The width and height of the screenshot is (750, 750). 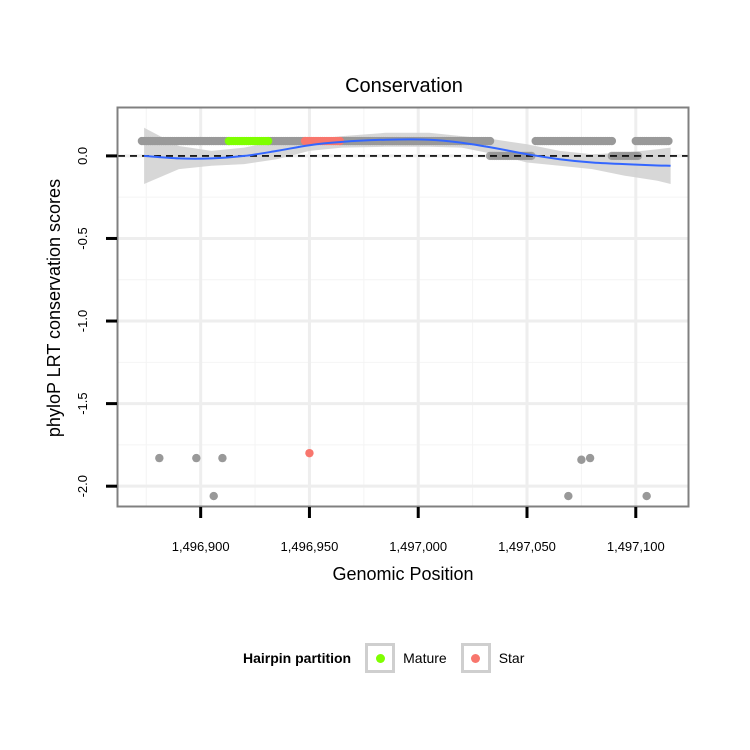 What do you see at coordinates (82, 321) in the screenshot?
I see `y-tick-label: -1.0` at bounding box center [82, 321].